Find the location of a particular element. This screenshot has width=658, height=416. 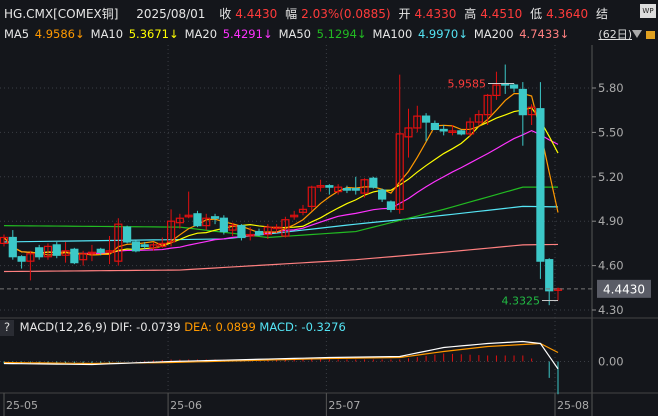

open-label: 开 is located at coordinates (404, 14).